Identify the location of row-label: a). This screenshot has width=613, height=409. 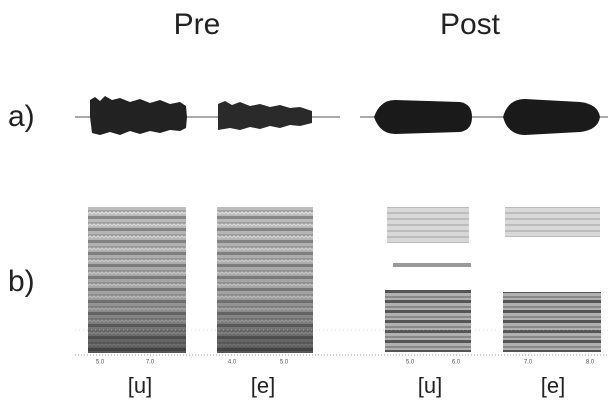
(21, 116).